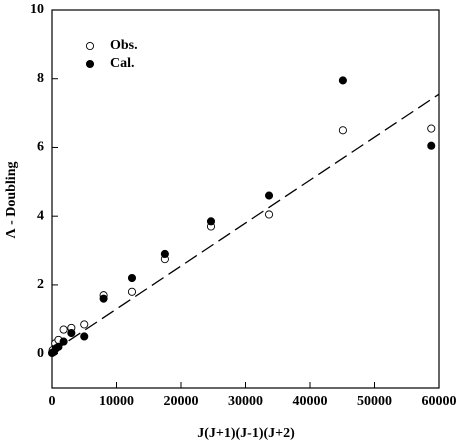  I want to click on x-tick-label: 40000, so click(310, 401).